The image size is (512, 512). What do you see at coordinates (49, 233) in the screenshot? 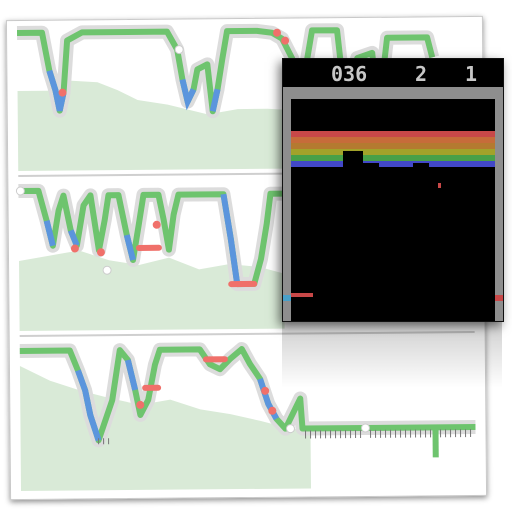
I see `action-trace-middle-blue` at bounding box center [49, 233].